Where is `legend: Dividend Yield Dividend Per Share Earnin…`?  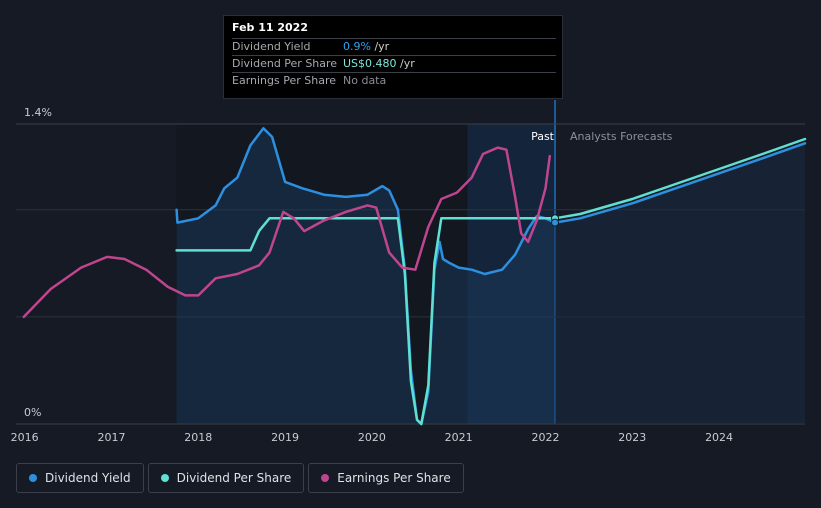 legend: Dividend Yield Dividend Per Share Earnin… is located at coordinates (240, 478).